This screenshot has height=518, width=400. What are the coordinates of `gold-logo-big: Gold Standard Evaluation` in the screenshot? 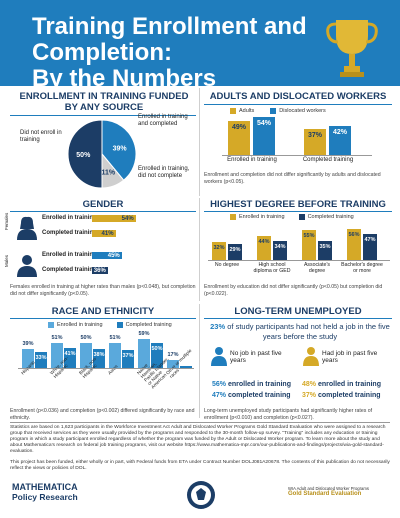 It's located at (325, 494).